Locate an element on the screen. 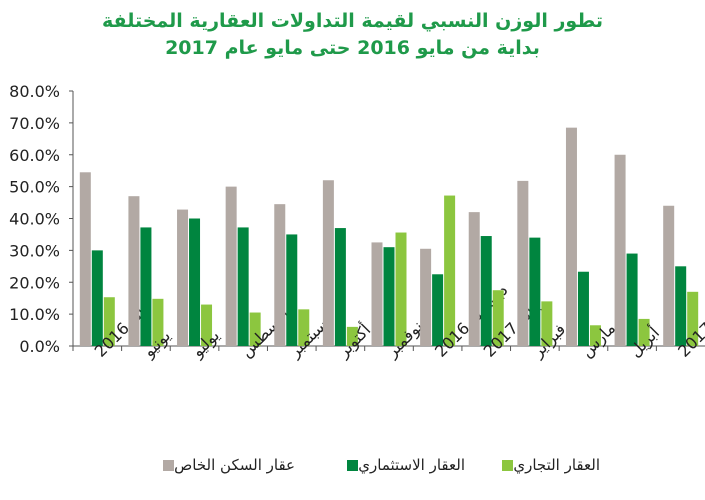 The height and width of the screenshot is (500, 705). legend-swatch-investment is located at coordinates (353, 465).